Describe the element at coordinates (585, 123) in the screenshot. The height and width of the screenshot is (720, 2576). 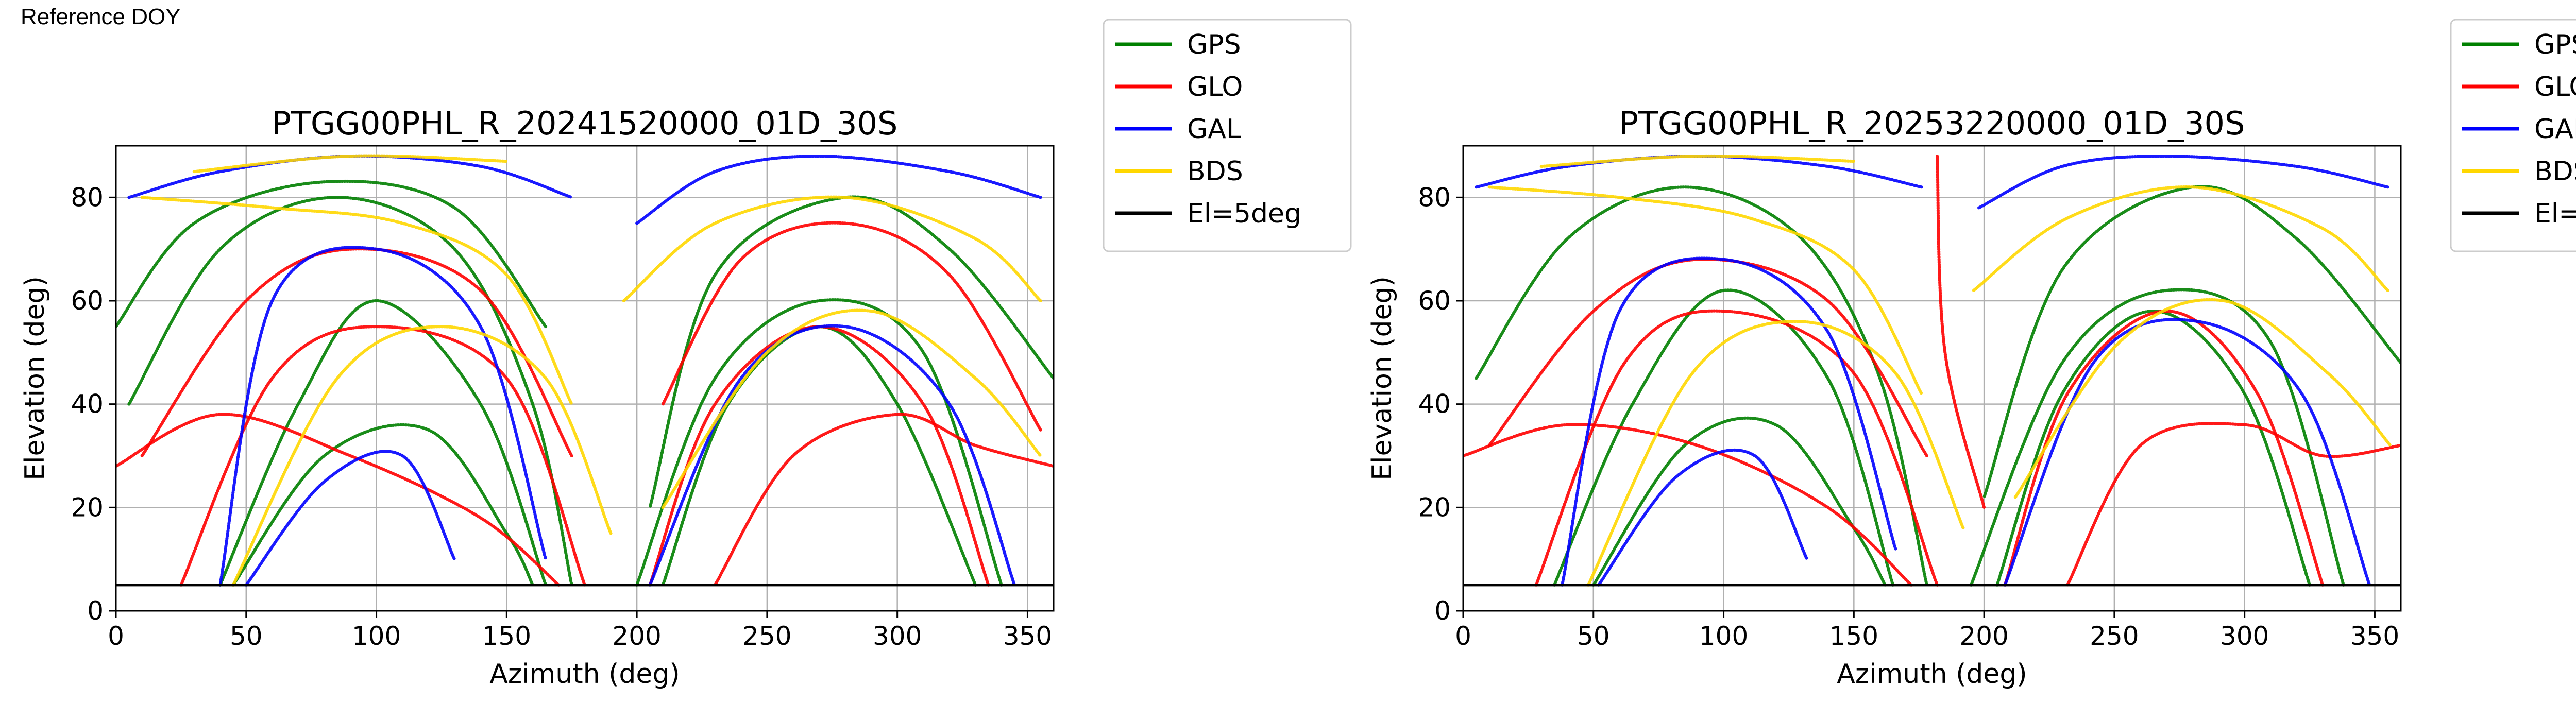
I see `chart-title: PTGG00PHL_R_20241520000_01D_30S` at that location.